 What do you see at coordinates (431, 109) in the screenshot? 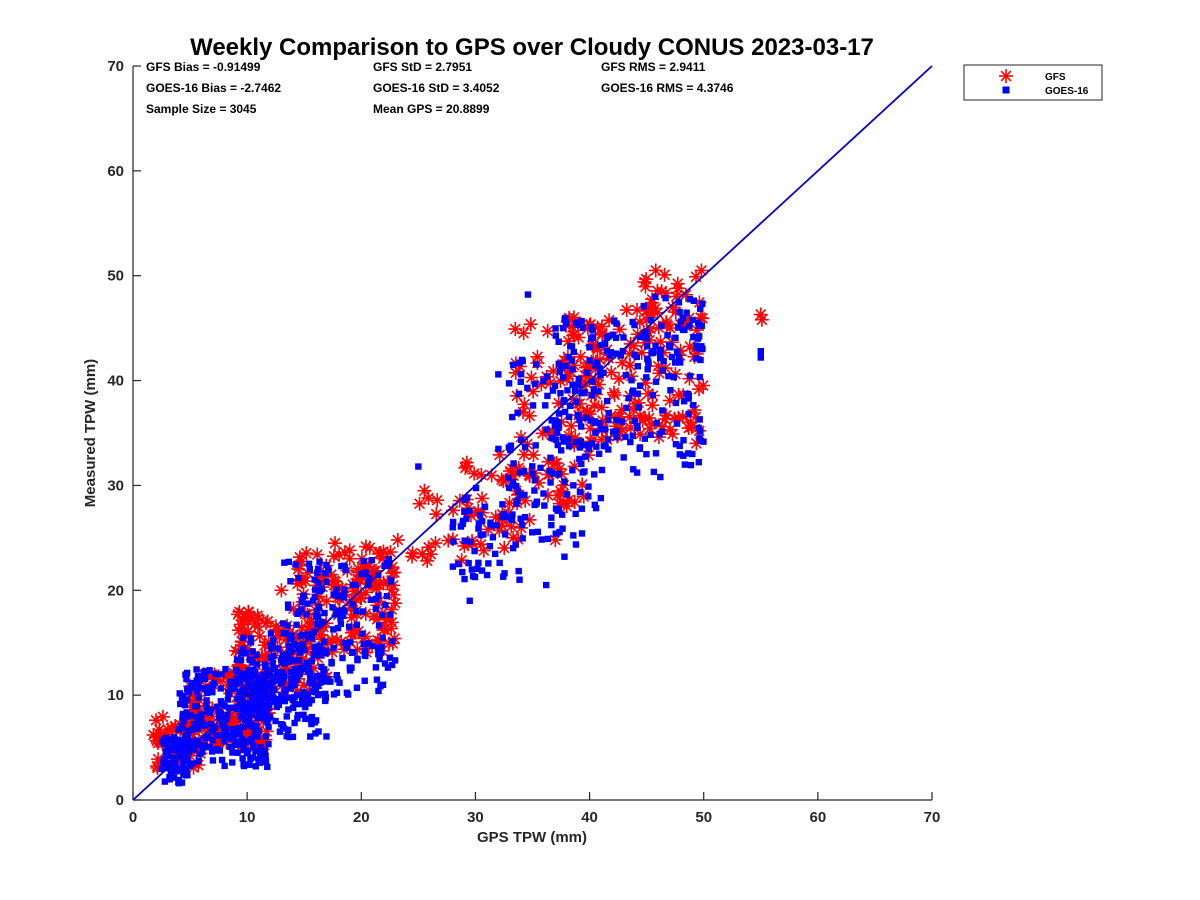
I see `stat-r2-c1: Mean GPS = 20.8899` at bounding box center [431, 109].